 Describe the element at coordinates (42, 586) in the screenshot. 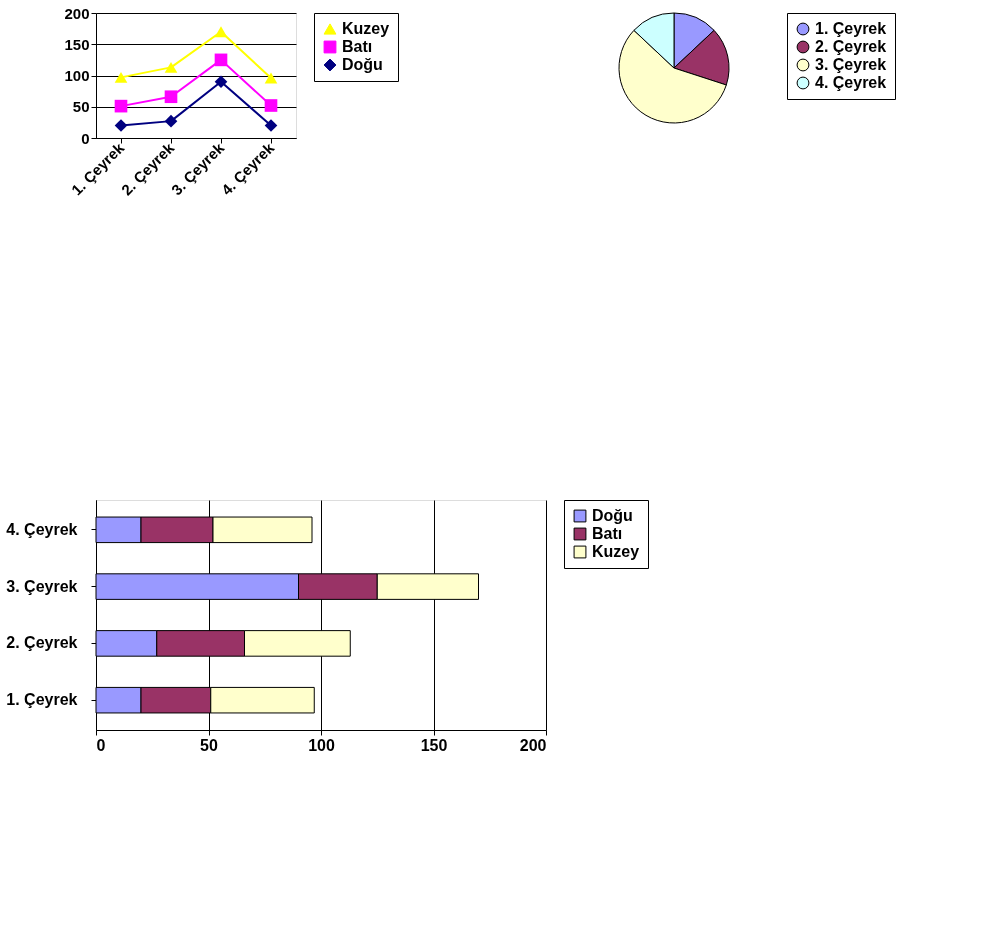

I see `y-tick-label: 3. Çeyrek` at that location.